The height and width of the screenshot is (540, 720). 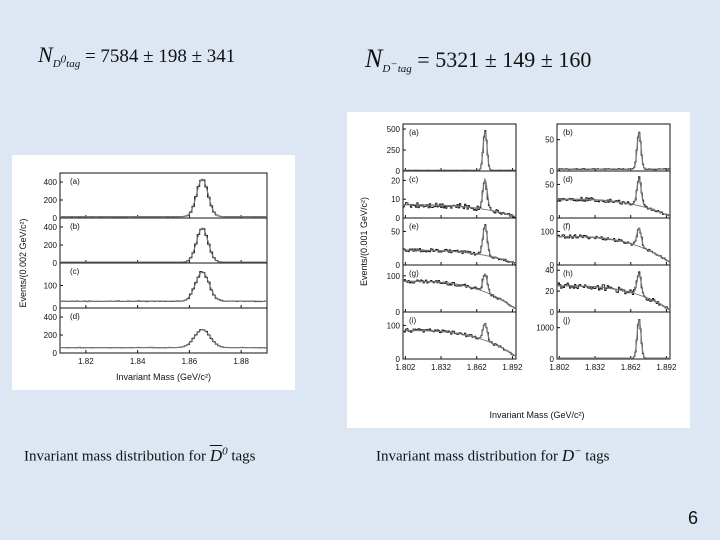 What do you see at coordinates (160, 56) in the screenshot?
I see `yield-value: = 7584 ± 198 ± 341` at bounding box center [160, 56].